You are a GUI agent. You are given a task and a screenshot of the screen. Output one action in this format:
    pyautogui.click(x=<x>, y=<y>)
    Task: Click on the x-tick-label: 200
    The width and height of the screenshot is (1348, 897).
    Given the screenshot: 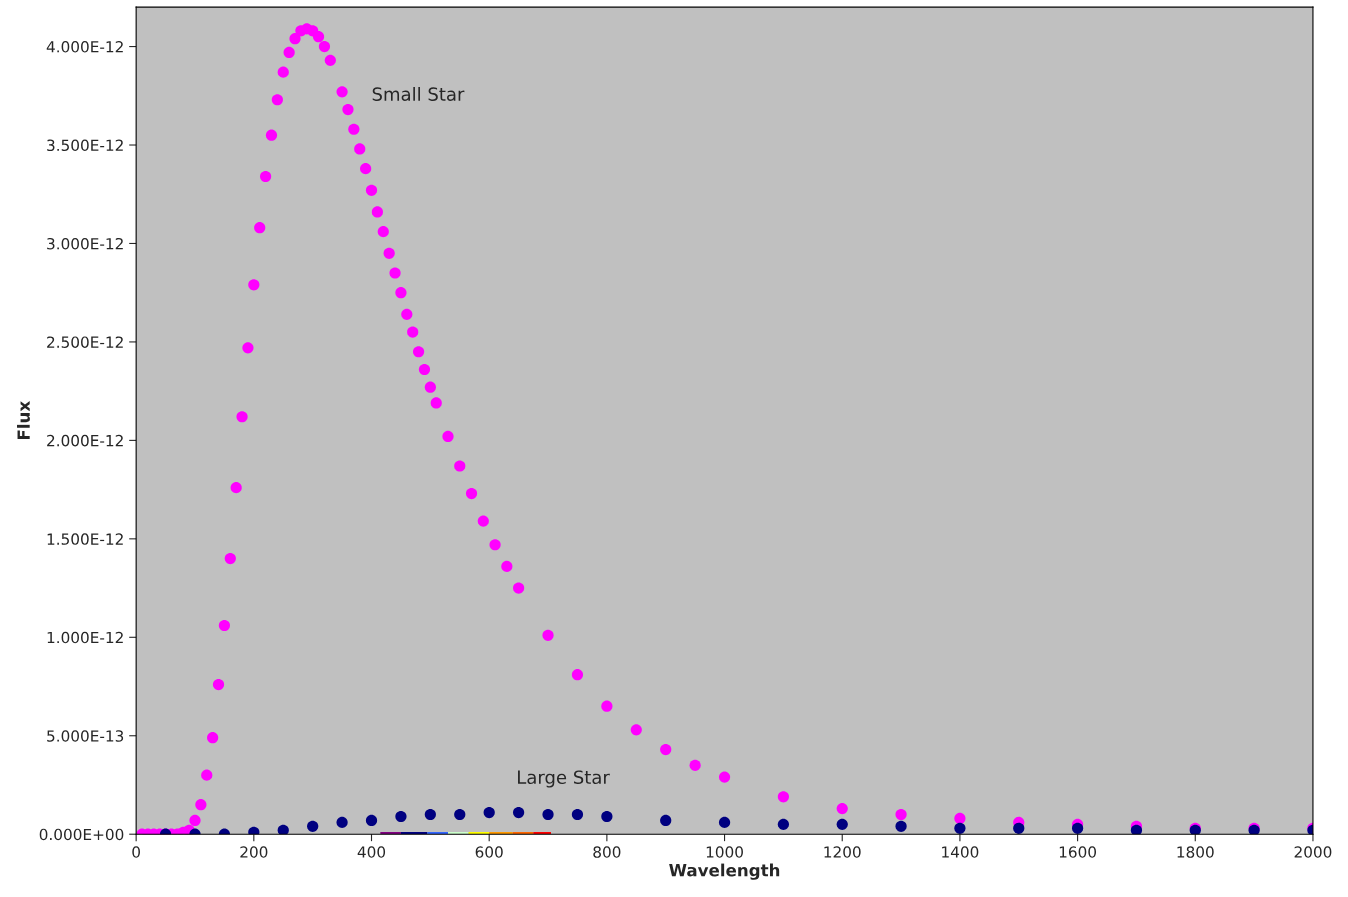 What is the action you would take?
    pyautogui.click(x=254, y=852)
    